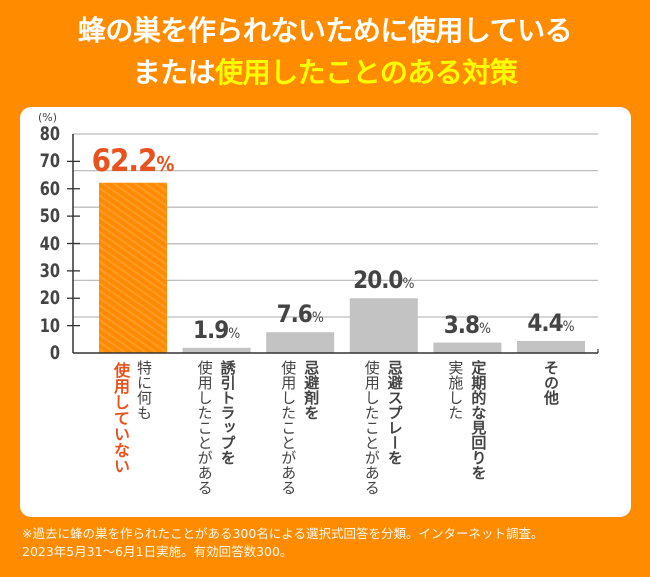  What do you see at coordinates (461, 324) in the screenshot?
I see `data-label-value: 3.8` at bounding box center [461, 324].